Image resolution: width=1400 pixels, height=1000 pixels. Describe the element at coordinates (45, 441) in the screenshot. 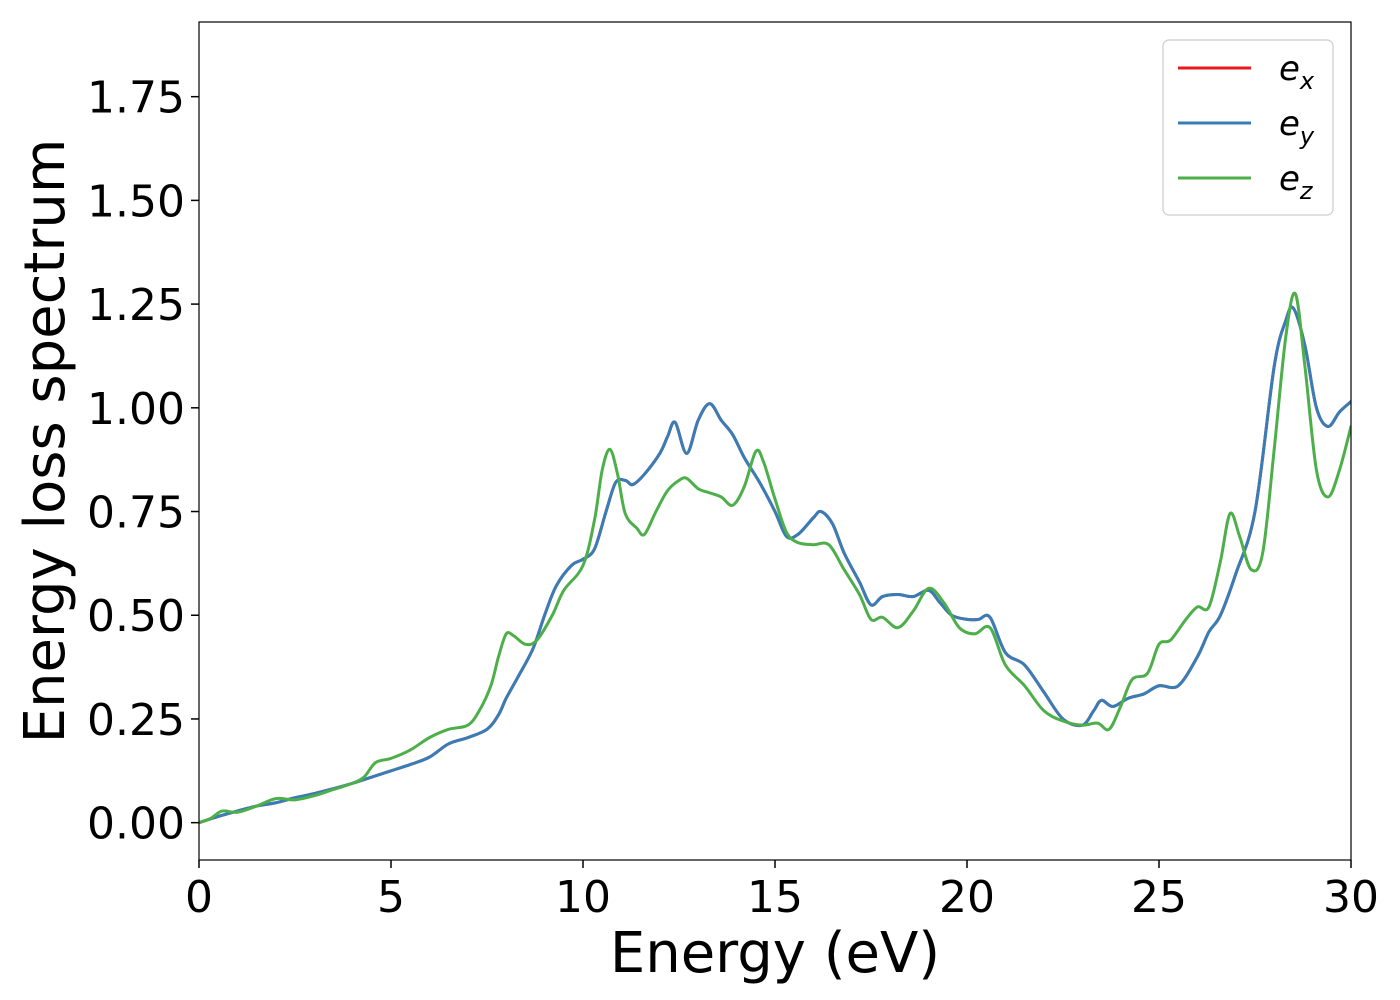

I see `y-axis-label: Energy loss spectrum` at that location.